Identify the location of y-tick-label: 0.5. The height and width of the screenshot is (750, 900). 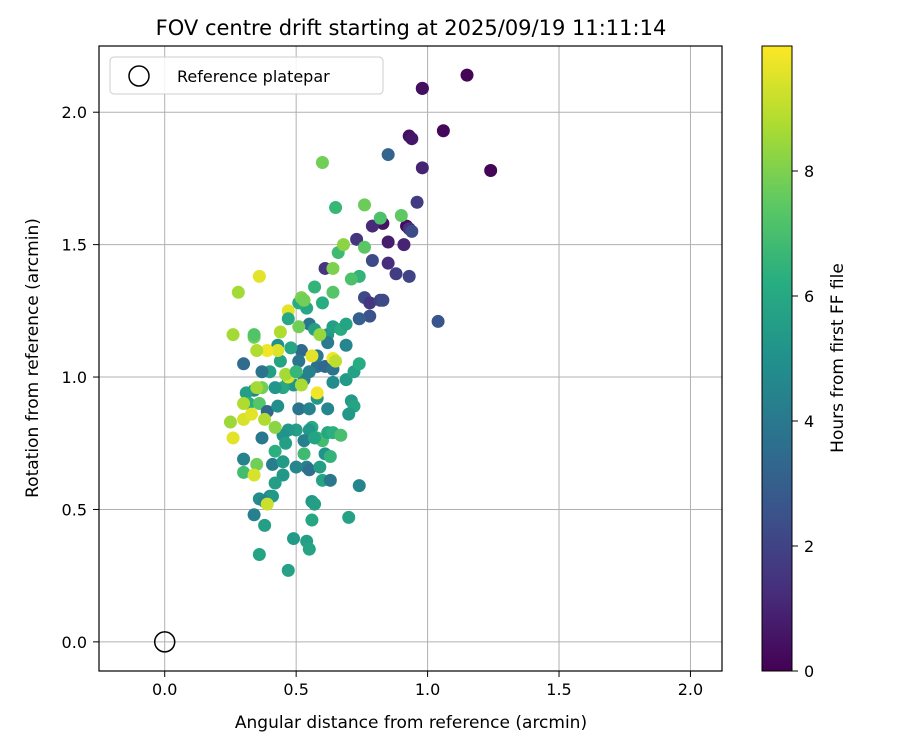
(74, 509).